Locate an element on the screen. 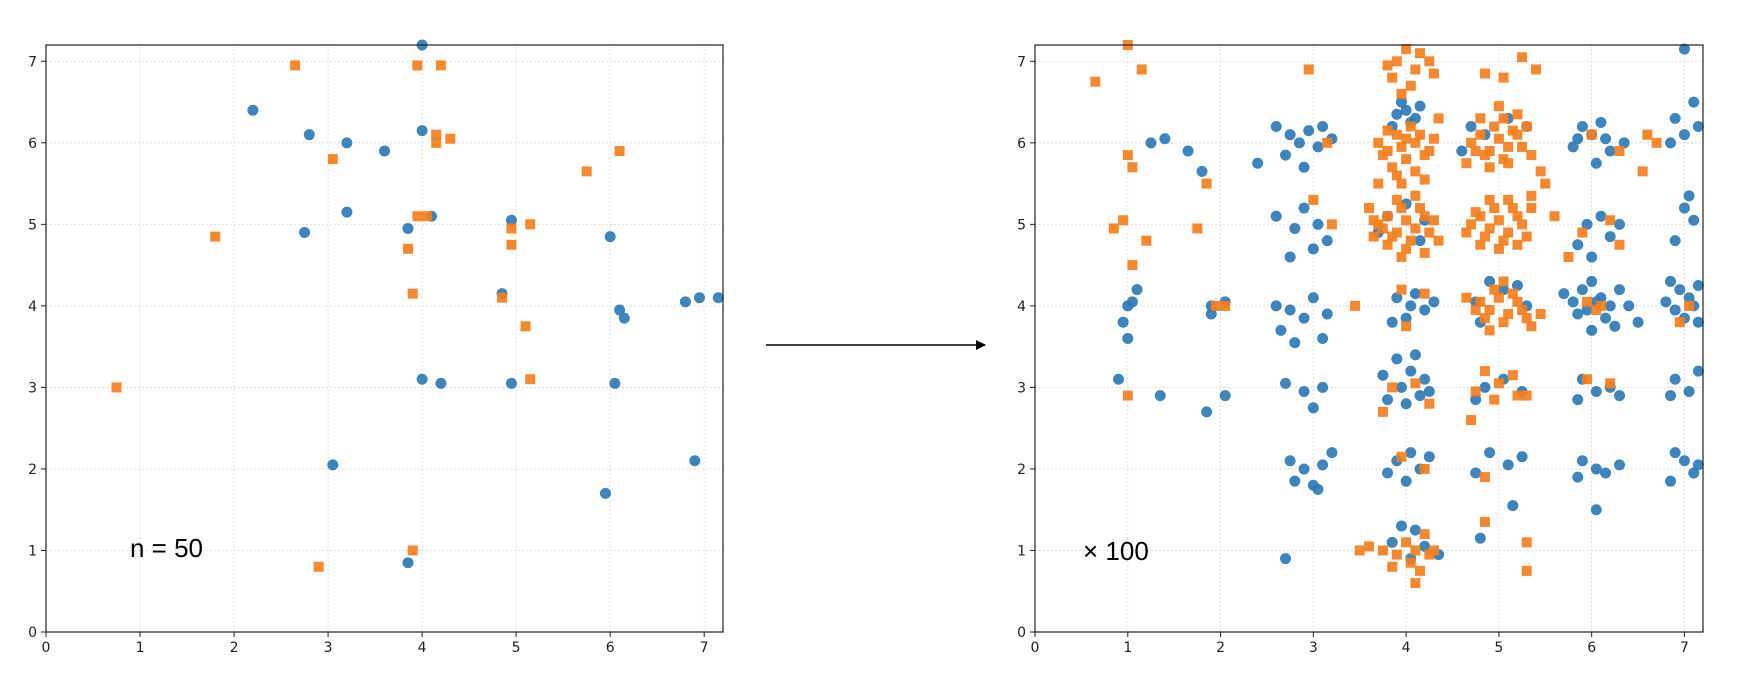 The width and height of the screenshot is (1747, 693). y-tick-label: 4 is located at coordinates (1021, 307).